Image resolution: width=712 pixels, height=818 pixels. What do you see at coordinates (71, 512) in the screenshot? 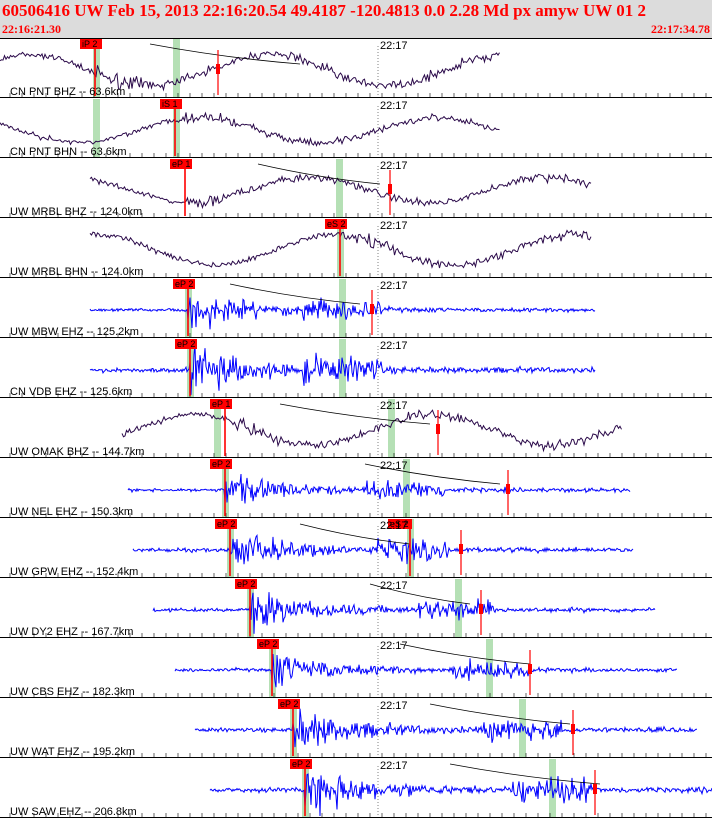
I see `station-label: UW NEL EHZ -- 150.3km` at bounding box center [71, 512].